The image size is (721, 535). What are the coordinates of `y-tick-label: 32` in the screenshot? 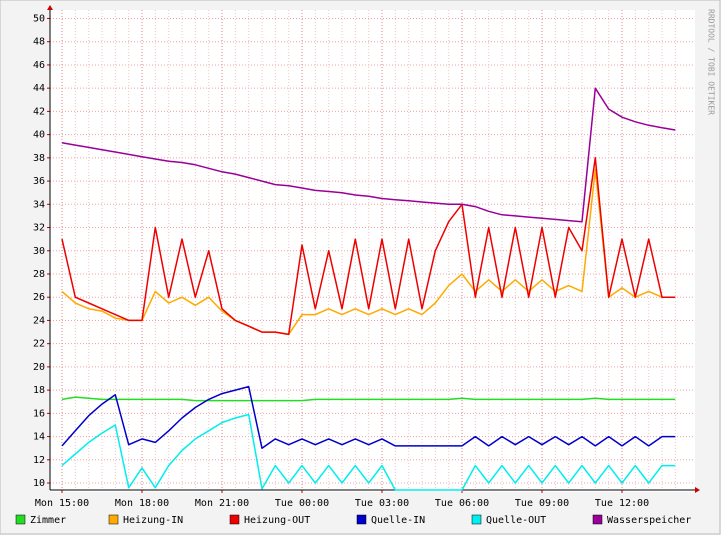 It's located at (39, 228).